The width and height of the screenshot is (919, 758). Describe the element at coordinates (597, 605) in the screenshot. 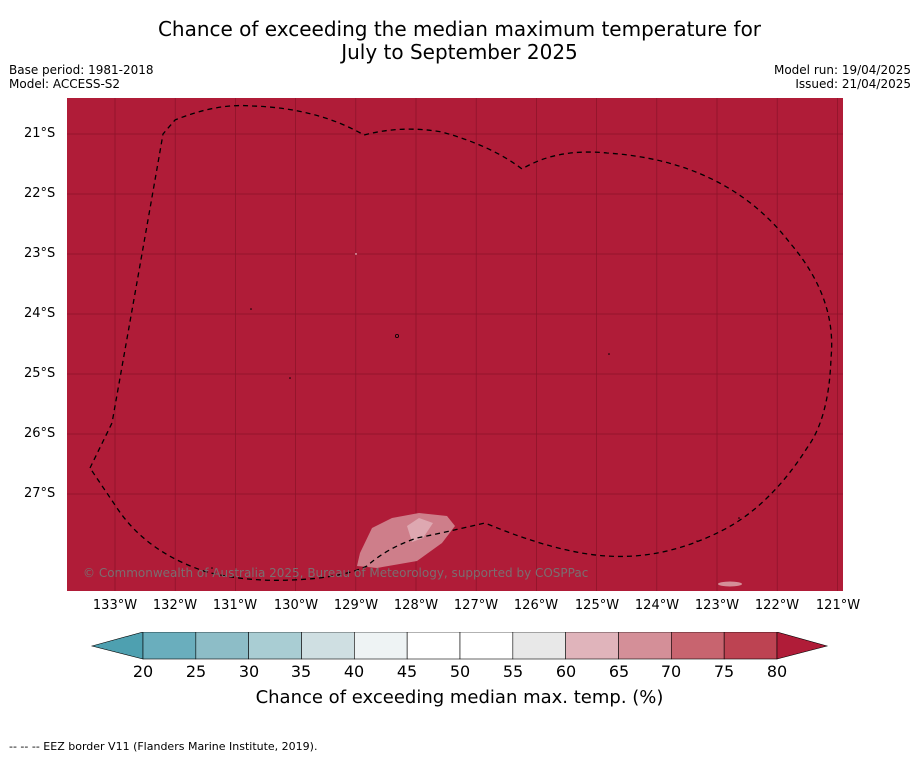

I see `lon-tick-label: 125°W` at that location.